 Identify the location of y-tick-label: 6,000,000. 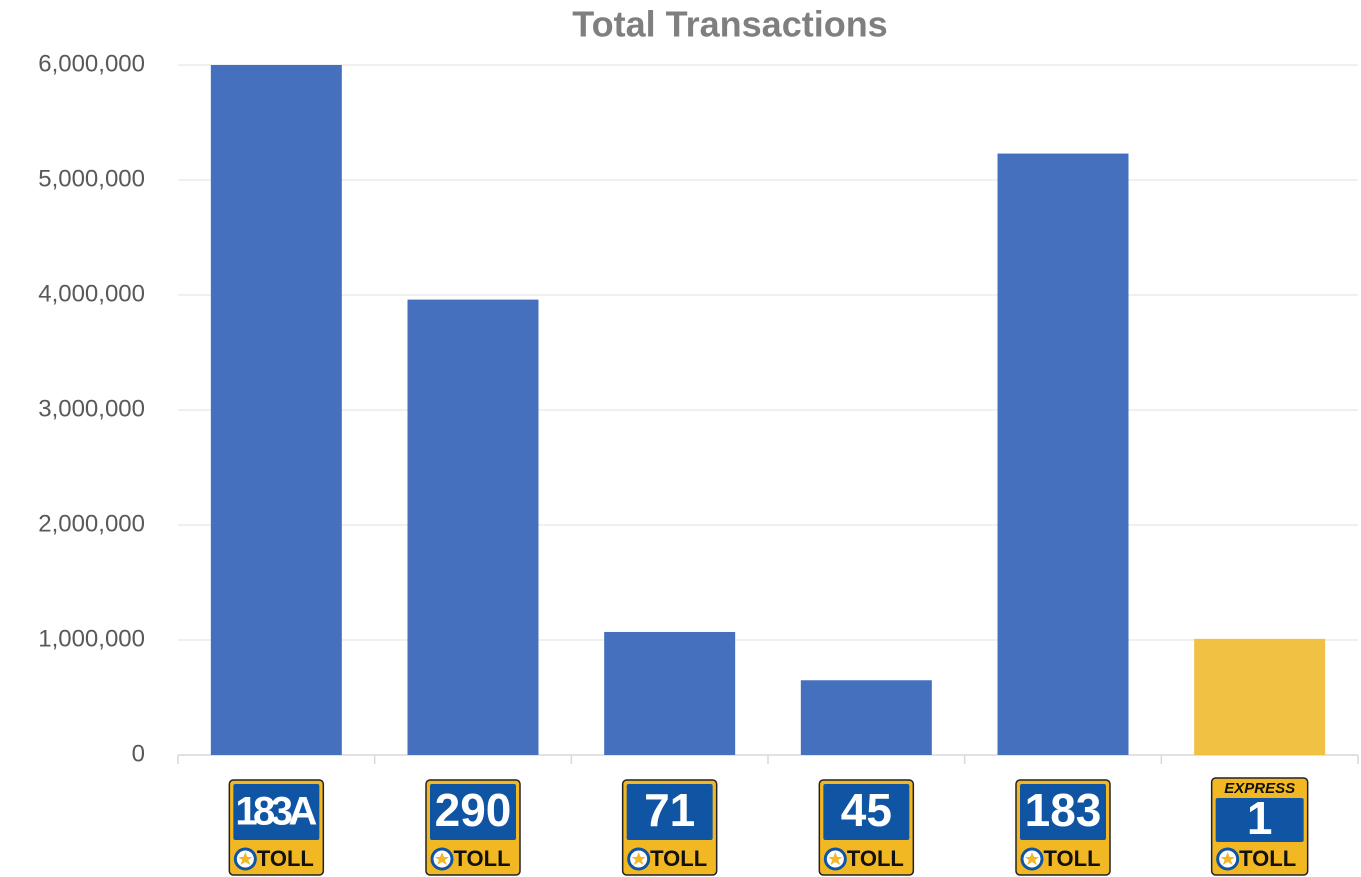
(91, 63).